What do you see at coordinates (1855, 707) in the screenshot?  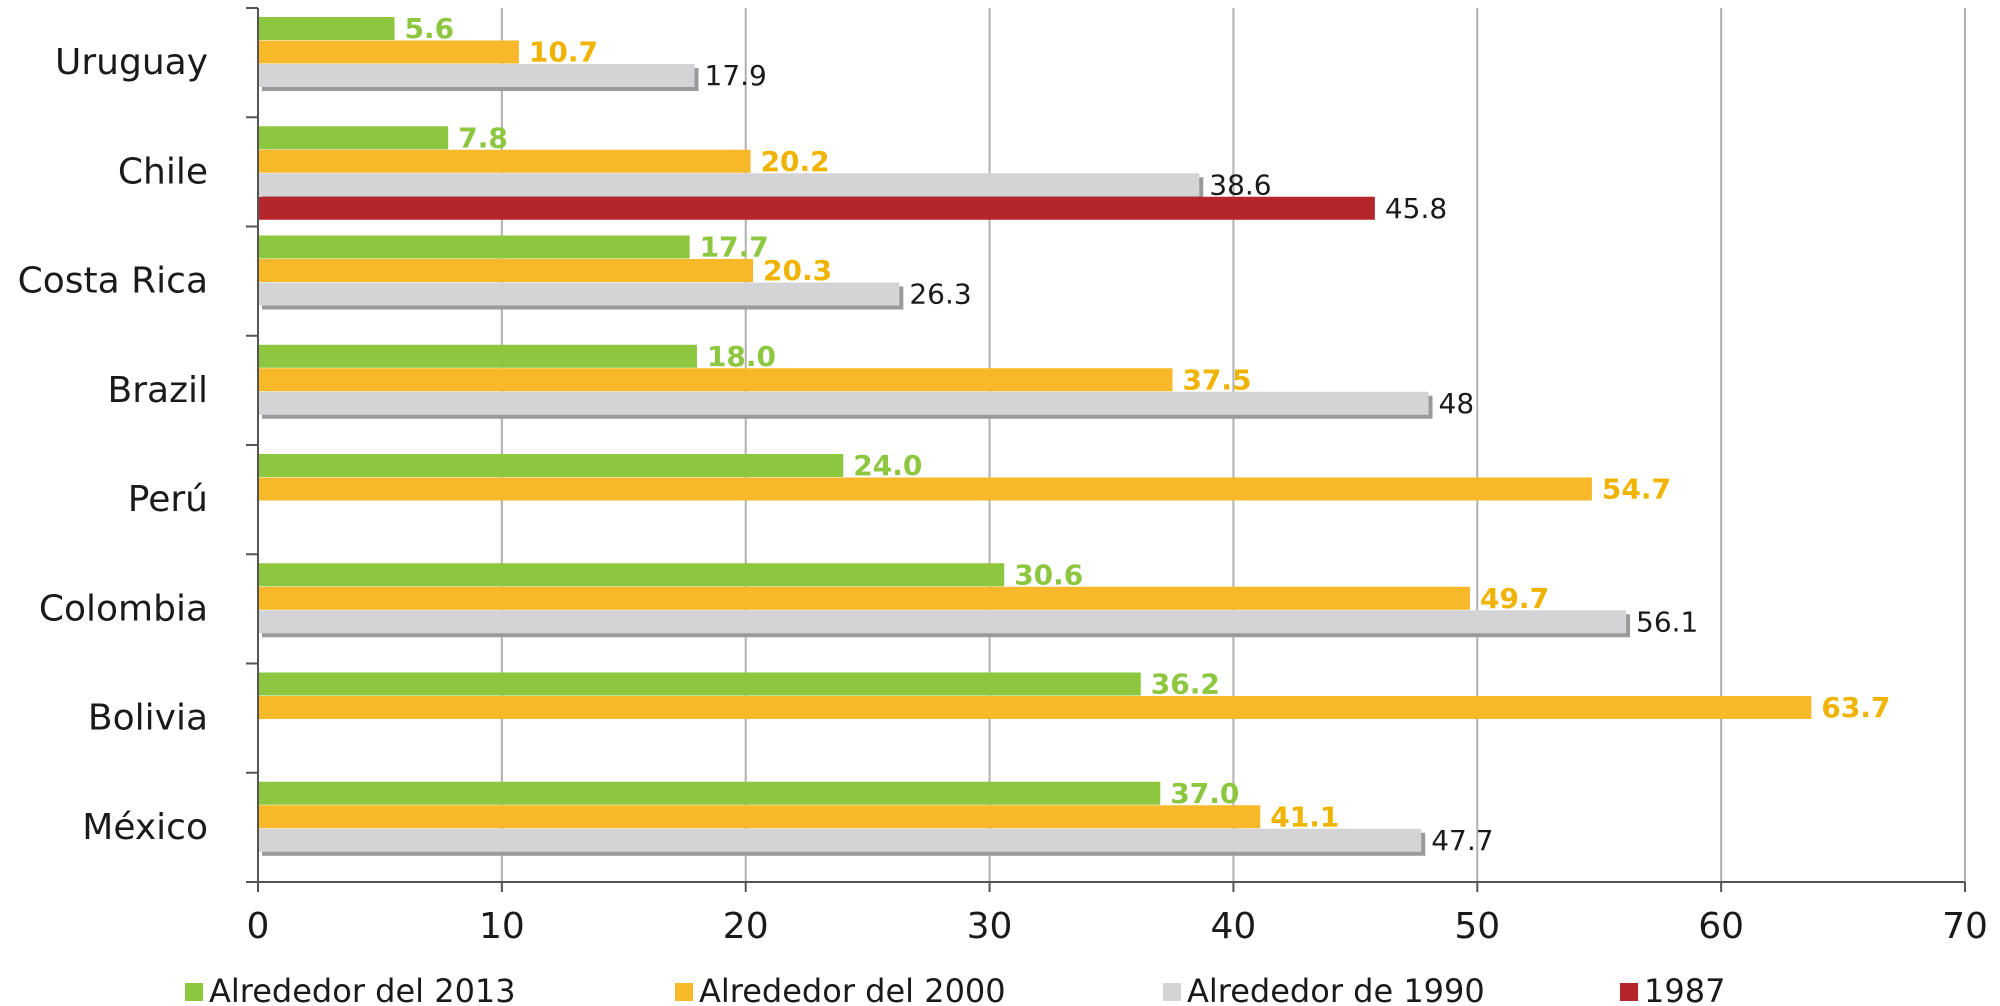 I see `data-label: 63.7` at bounding box center [1855, 707].